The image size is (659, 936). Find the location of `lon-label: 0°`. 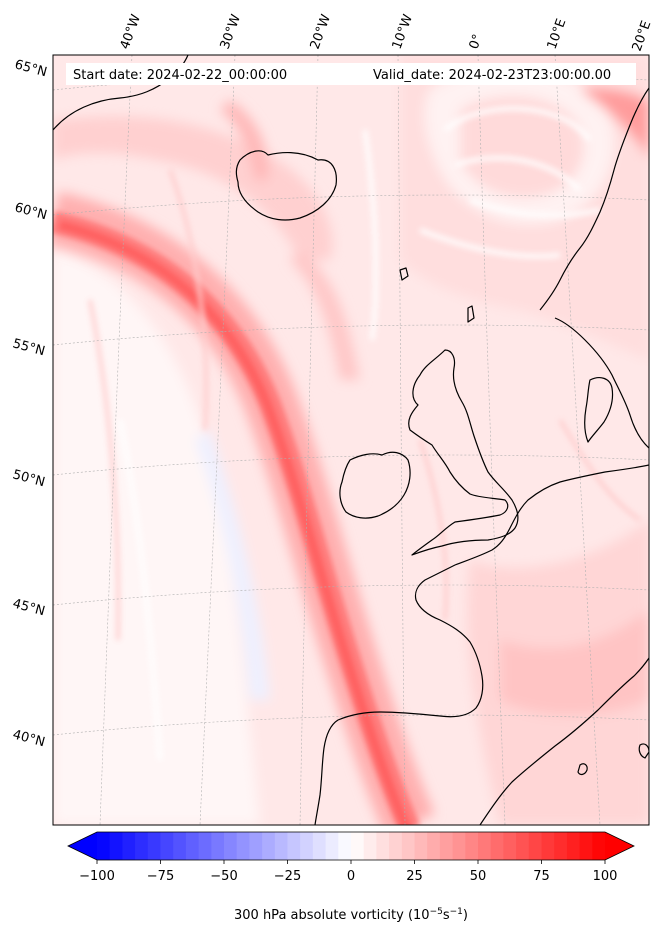

lon-label: 0° is located at coordinates (476, 41).